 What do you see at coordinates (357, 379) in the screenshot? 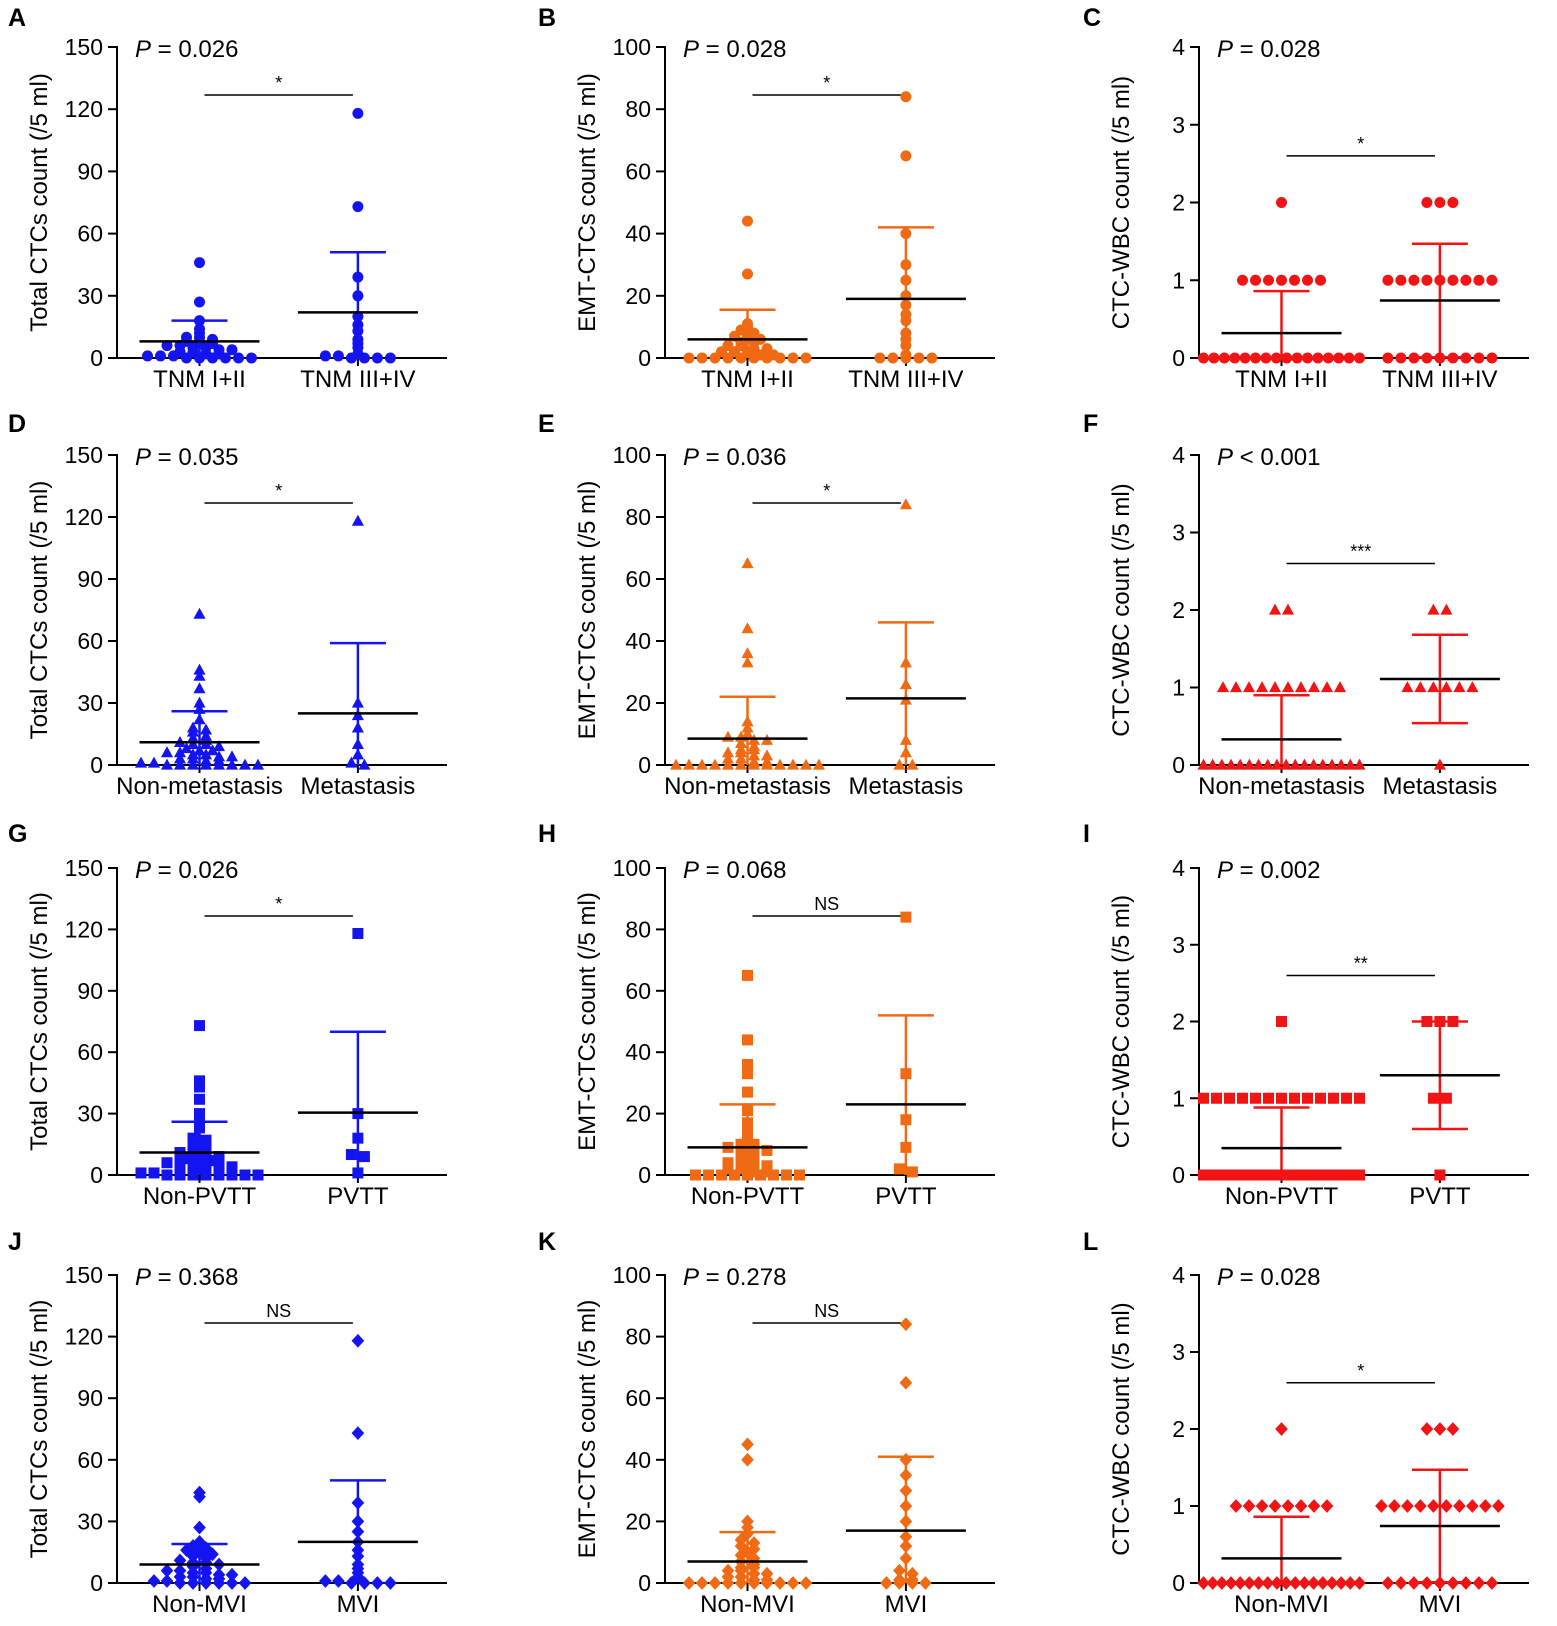
I see `x-category-label: TNM III+IV` at bounding box center [357, 379].